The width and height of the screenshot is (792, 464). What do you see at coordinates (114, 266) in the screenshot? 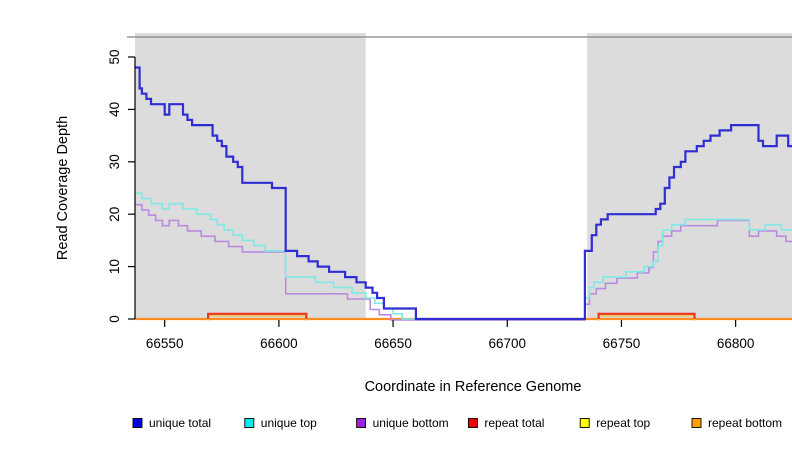
I see `y-tick-label: 10` at bounding box center [114, 266].